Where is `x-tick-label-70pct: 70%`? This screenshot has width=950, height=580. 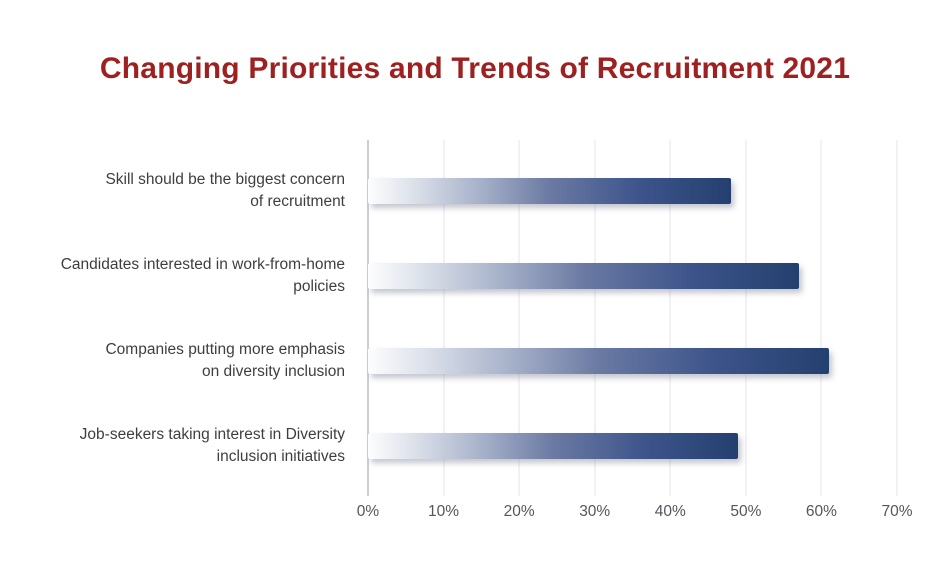
x-tick-label-70pct: 70% is located at coordinates (897, 511).